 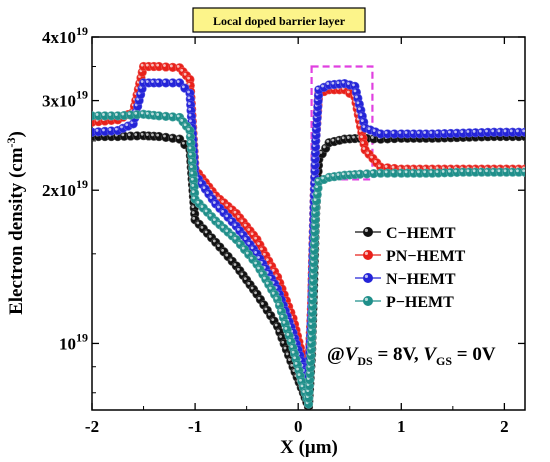 I want to click on x-tick-label: 0, so click(x=298, y=426).